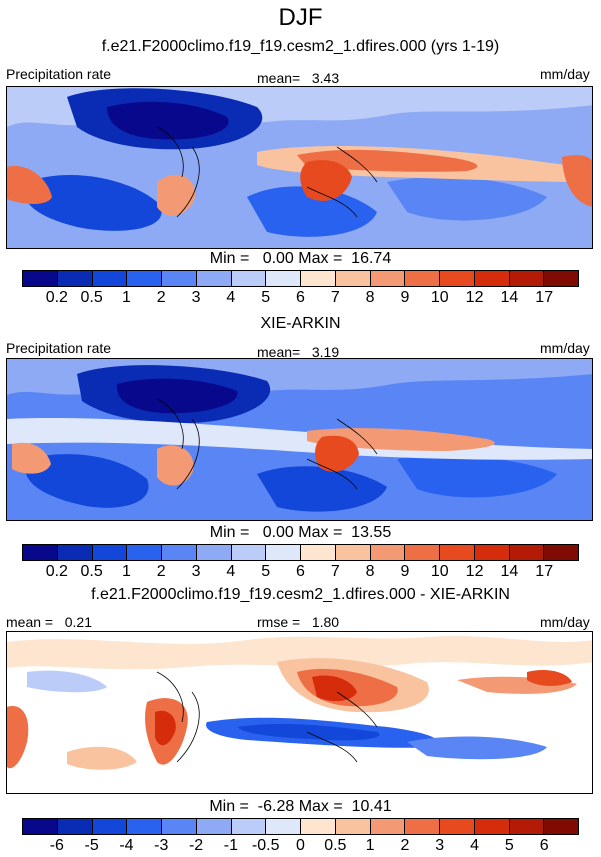  What do you see at coordinates (300, 258) in the screenshot?
I see `panel1-minmax: Min = 0.00 Max = 16.74` at bounding box center [300, 258].